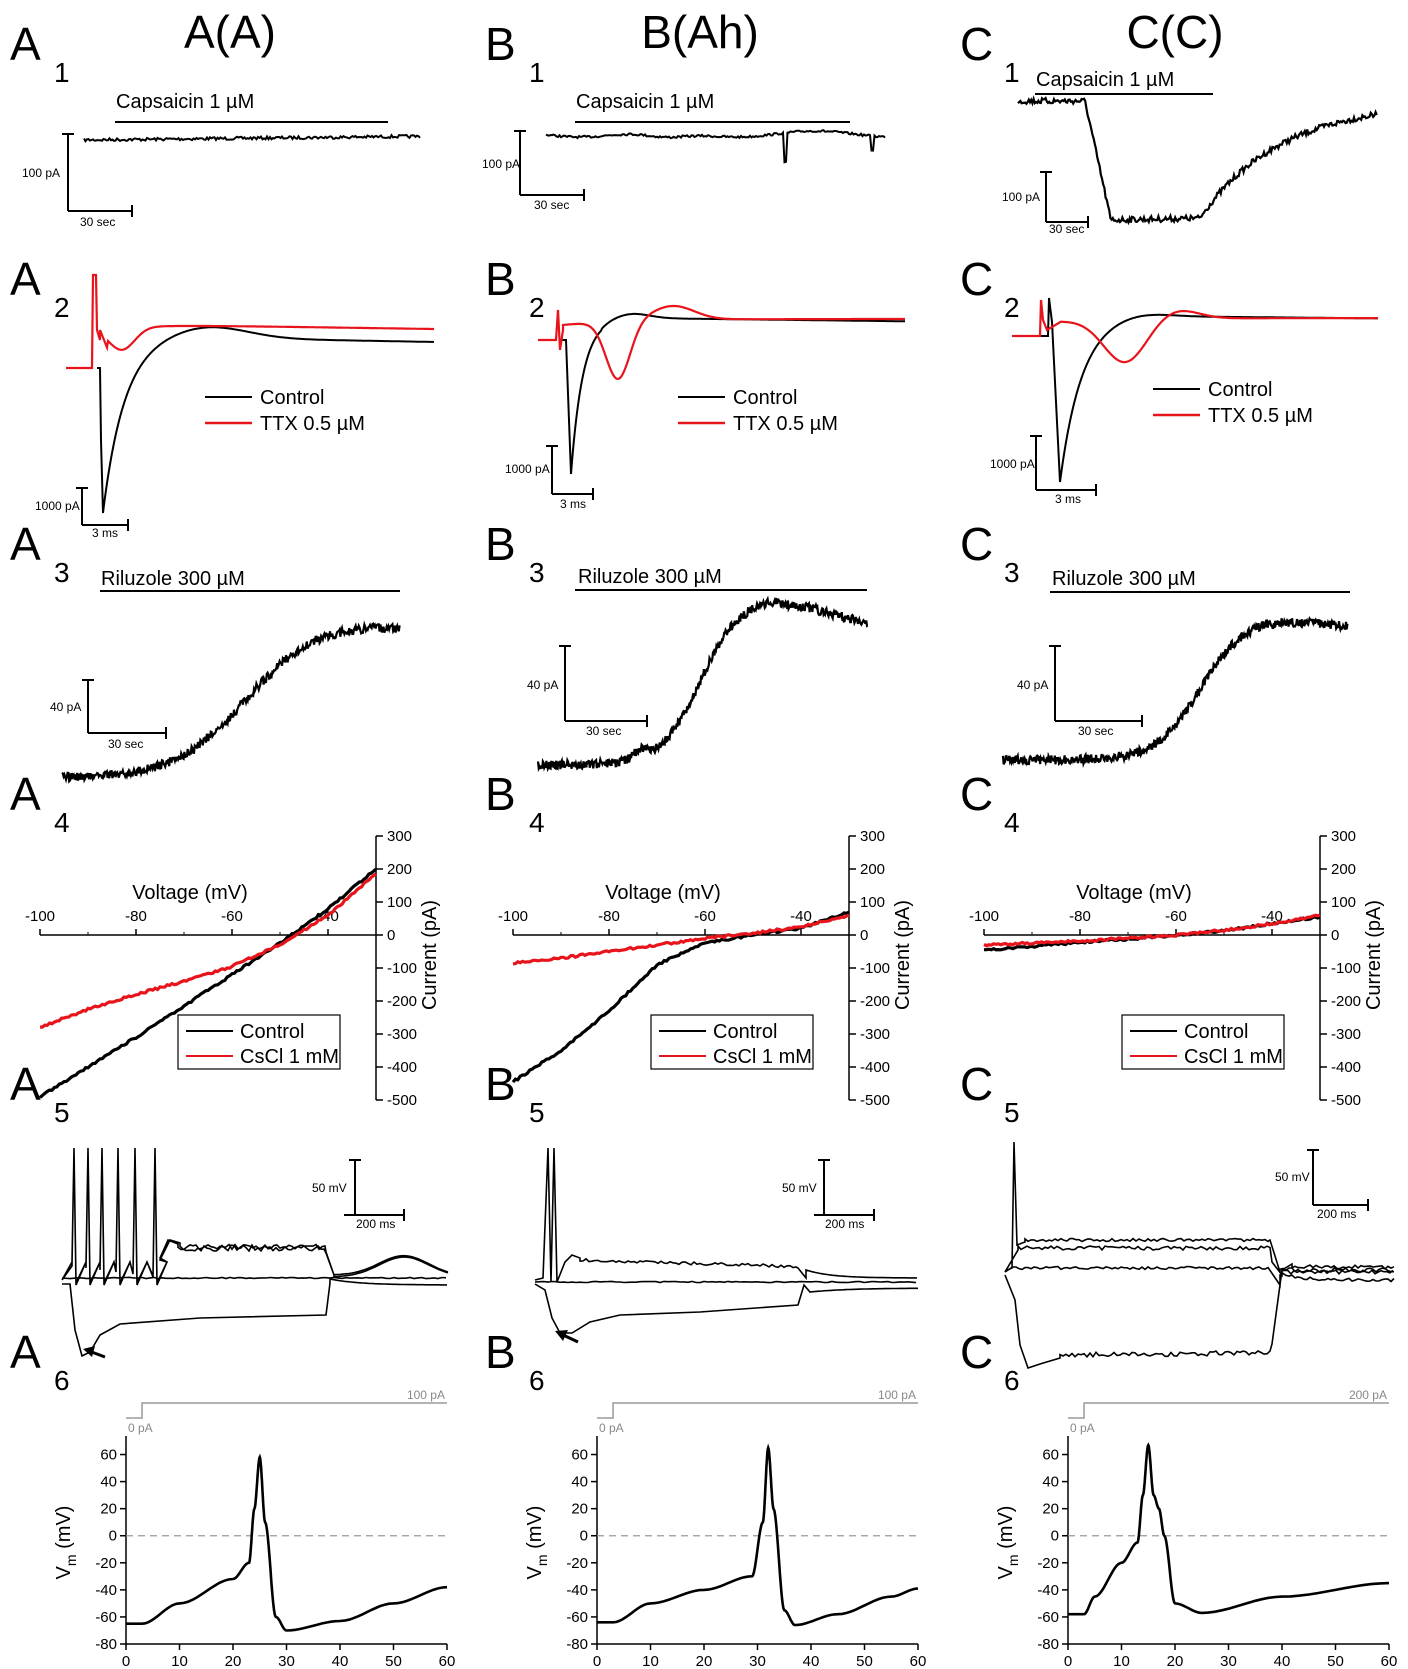 The image size is (1408, 1669). I want to click on y-tick-label: -40, so click(577, 1590).